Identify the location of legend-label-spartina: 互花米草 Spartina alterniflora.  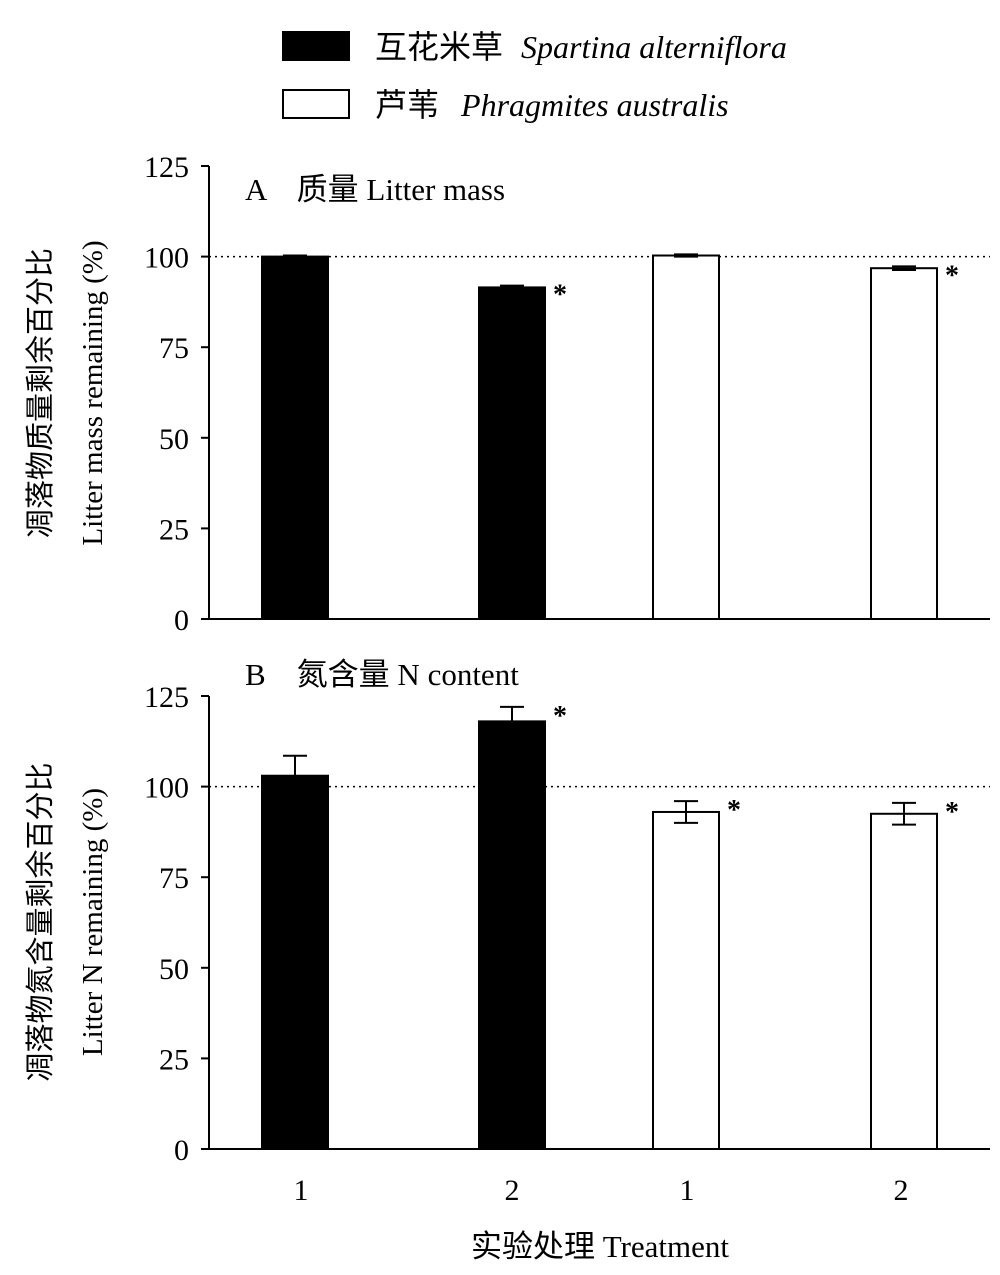
(581, 47).